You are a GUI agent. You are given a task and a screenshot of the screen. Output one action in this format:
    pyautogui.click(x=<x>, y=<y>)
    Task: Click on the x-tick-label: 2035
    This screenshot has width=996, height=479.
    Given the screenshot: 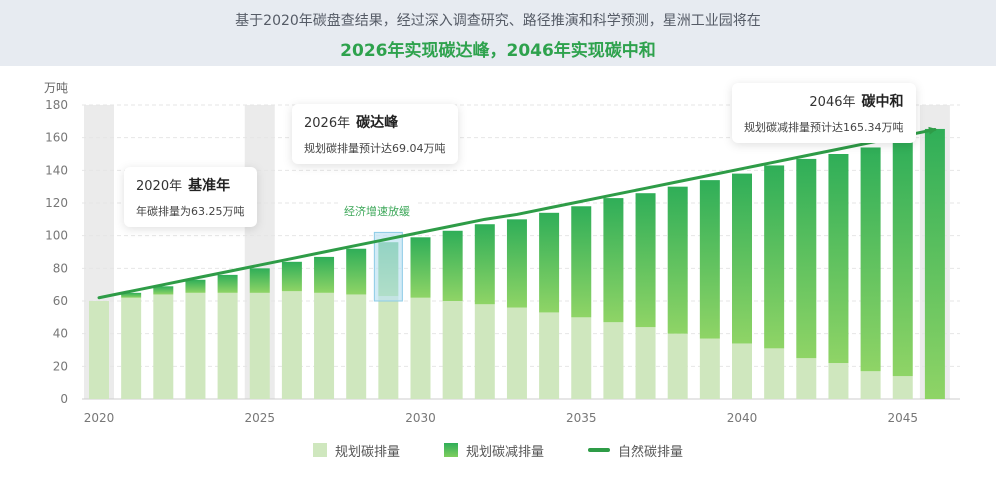 What is the action you would take?
    pyautogui.click(x=581, y=418)
    